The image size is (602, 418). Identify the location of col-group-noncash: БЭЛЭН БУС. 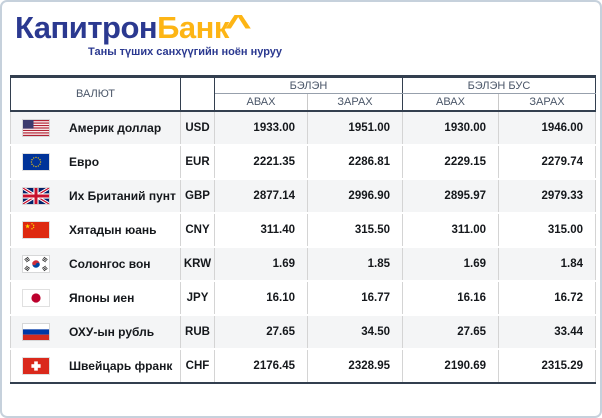
(499, 85).